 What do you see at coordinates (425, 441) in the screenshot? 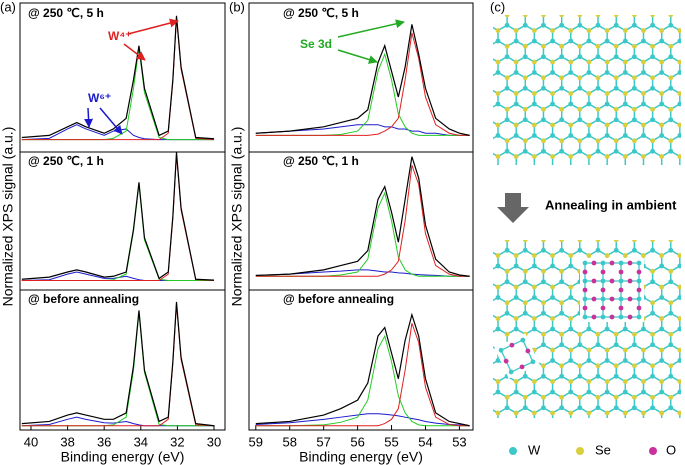
I see `x-tick-label: 54` at bounding box center [425, 441].